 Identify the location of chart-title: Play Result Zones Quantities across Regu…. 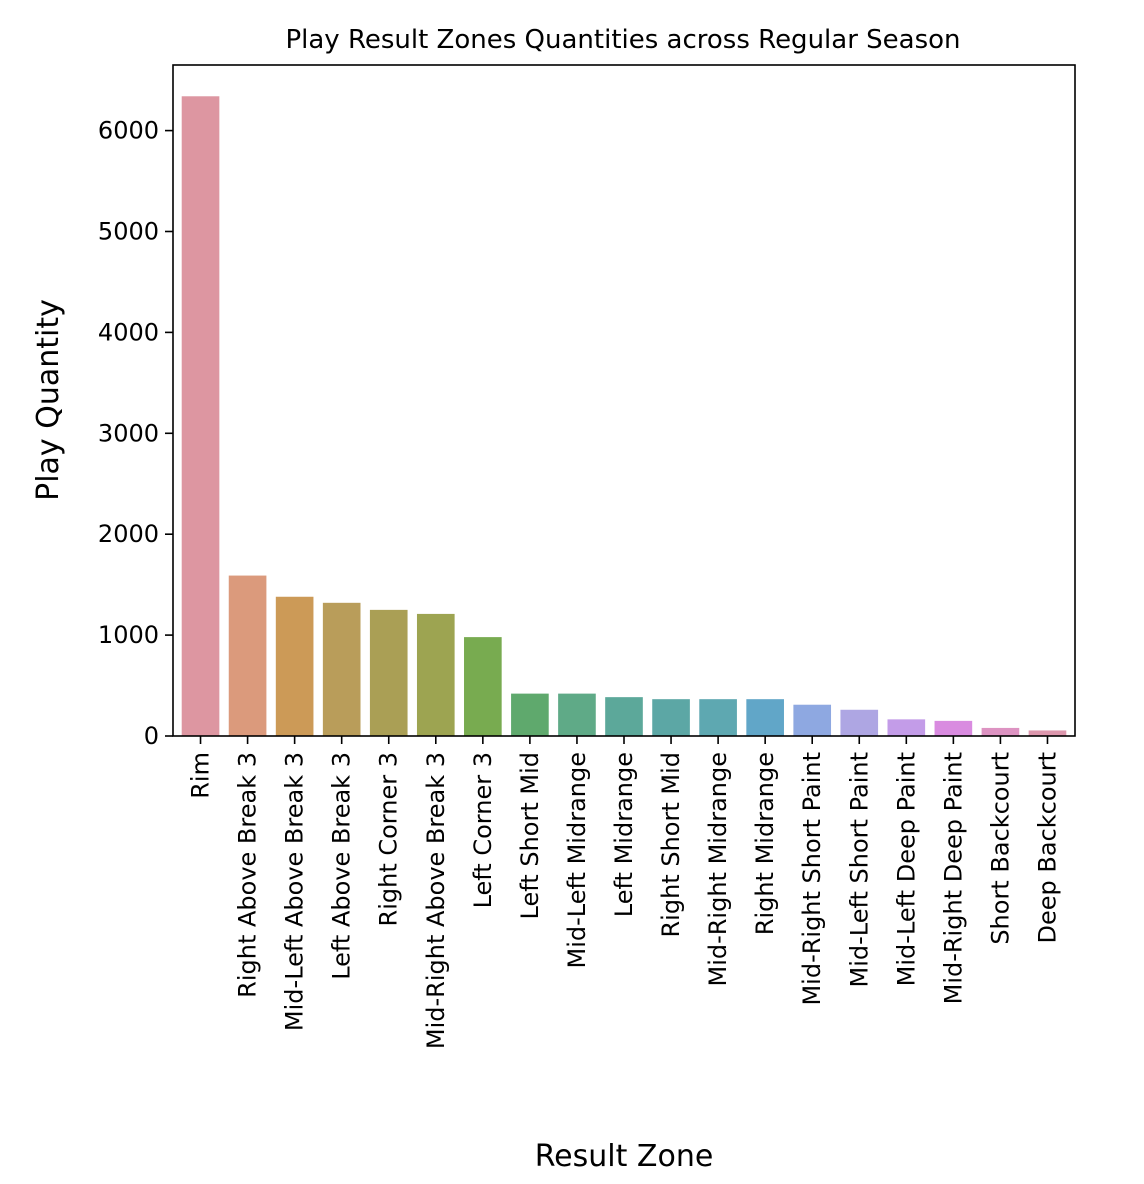
(622, 40).